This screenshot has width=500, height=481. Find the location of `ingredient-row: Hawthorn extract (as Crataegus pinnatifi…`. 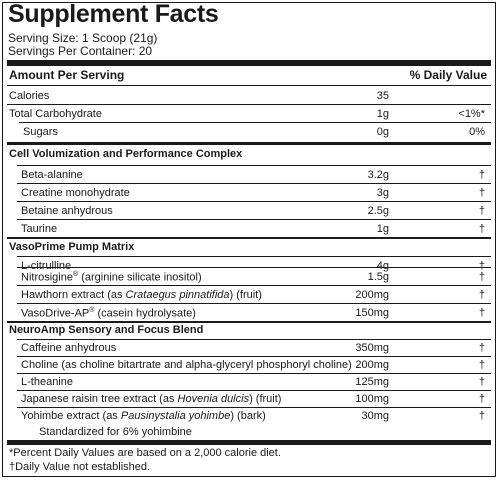

ingredient-row: Hawthorn extract (as Crataegus pinnatifi… is located at coordinates (249, 295).